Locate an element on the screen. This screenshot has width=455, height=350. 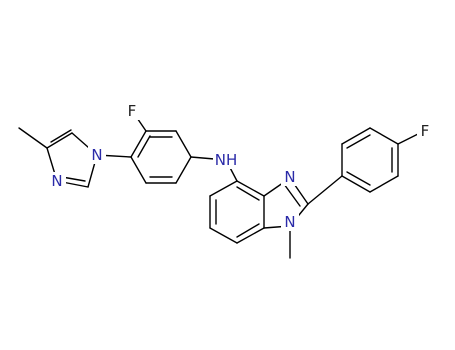
atom-label: NH is located at coordinates (226, 160).